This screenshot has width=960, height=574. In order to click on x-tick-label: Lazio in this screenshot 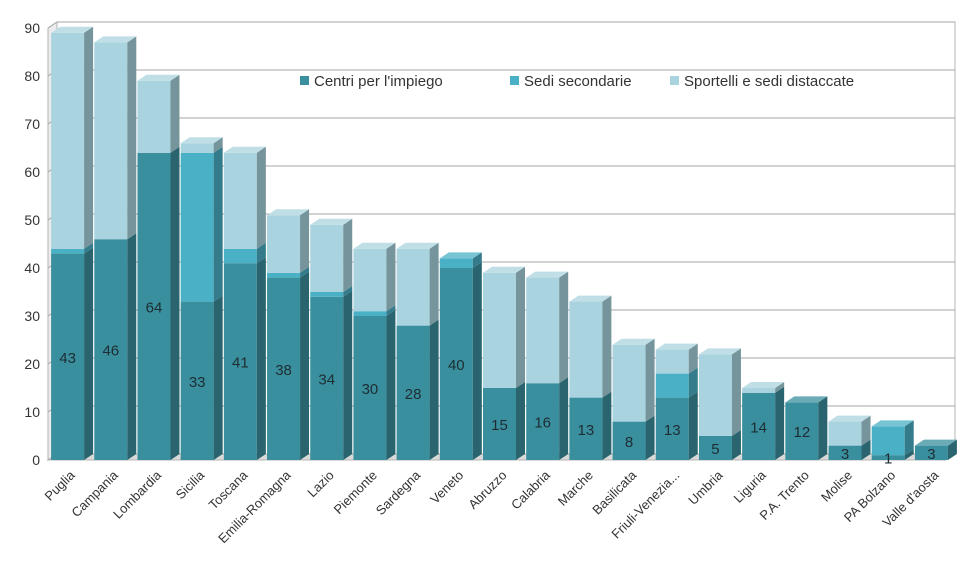, I will do `click(320, 484)`.